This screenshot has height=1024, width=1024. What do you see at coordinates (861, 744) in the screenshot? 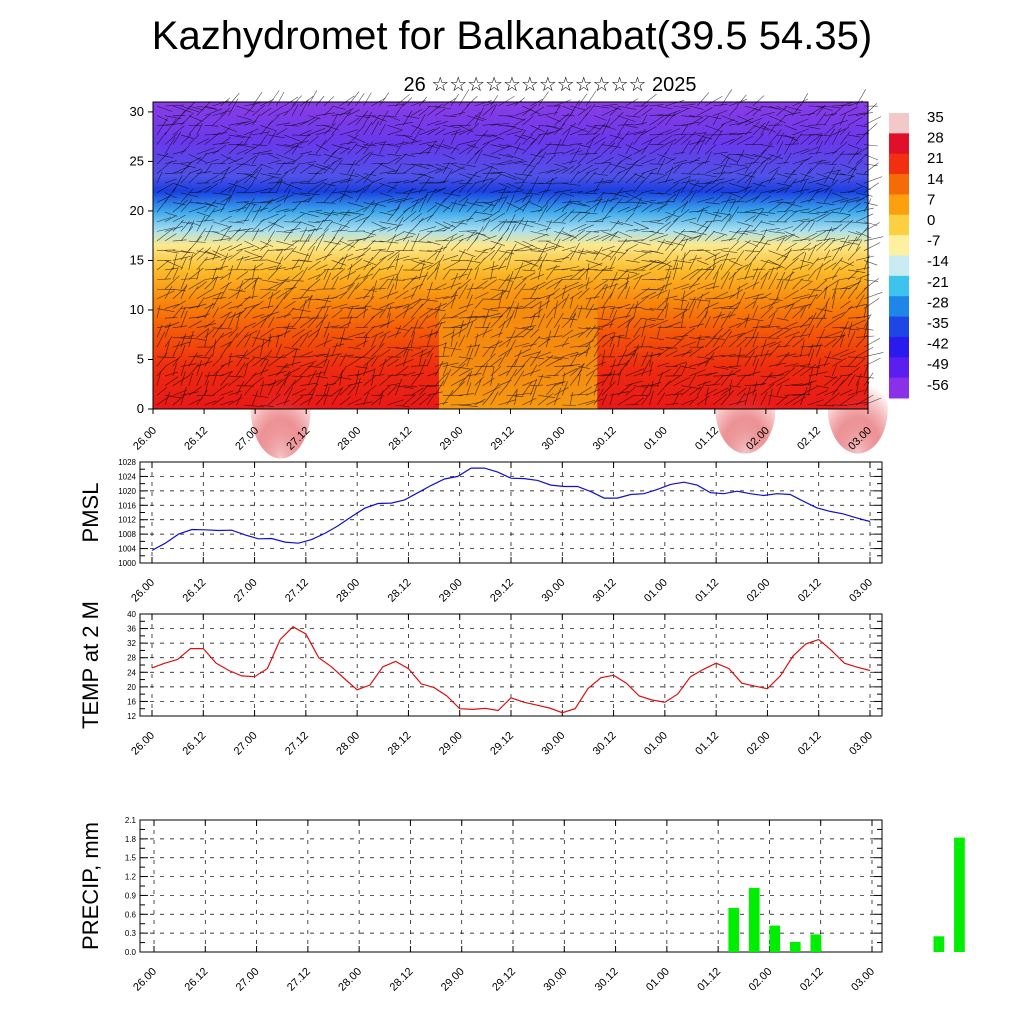
I see `temp-xtick-label: 03.00` at bounding box center [861, 744].